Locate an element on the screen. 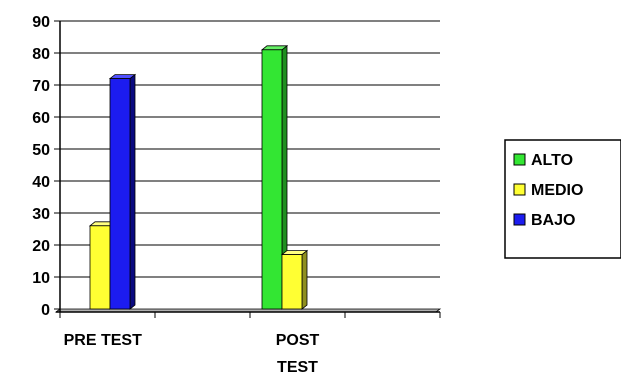  legend-label-bajo: BAJO is located at coordinates (553, 220).